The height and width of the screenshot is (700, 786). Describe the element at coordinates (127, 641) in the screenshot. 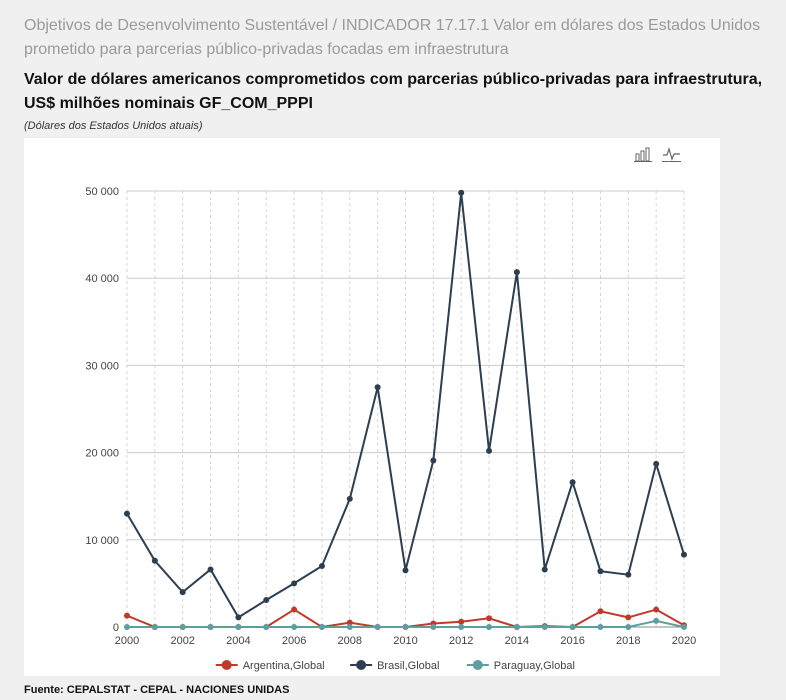

I see `x-tick-label: 2000` at that location.